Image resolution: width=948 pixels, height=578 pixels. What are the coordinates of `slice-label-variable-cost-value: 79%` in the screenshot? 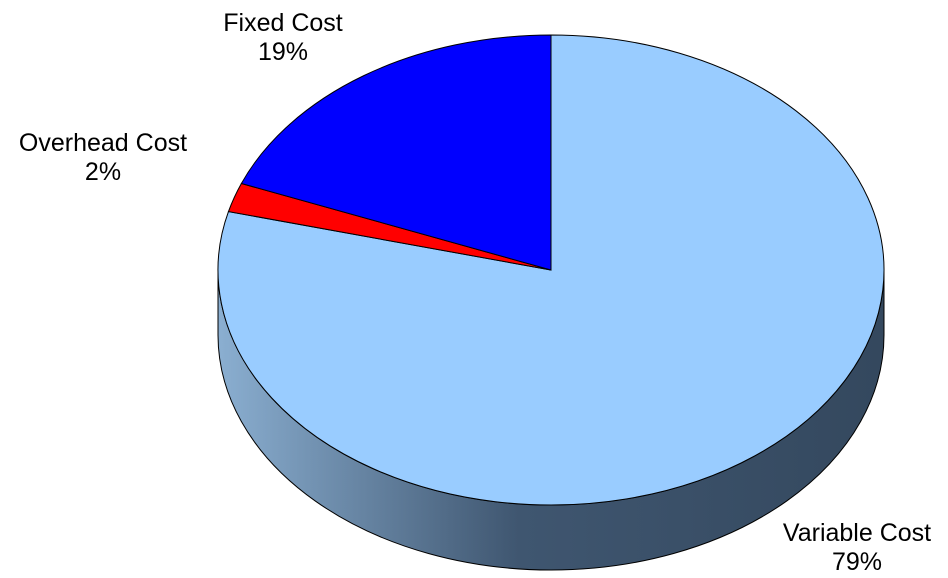 It's located at (857, 562).